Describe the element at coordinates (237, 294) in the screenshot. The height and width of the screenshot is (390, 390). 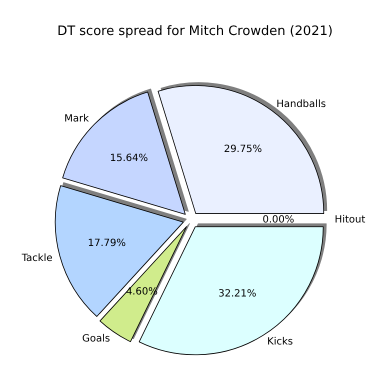
I see `data-label: 32.21%` at that location.